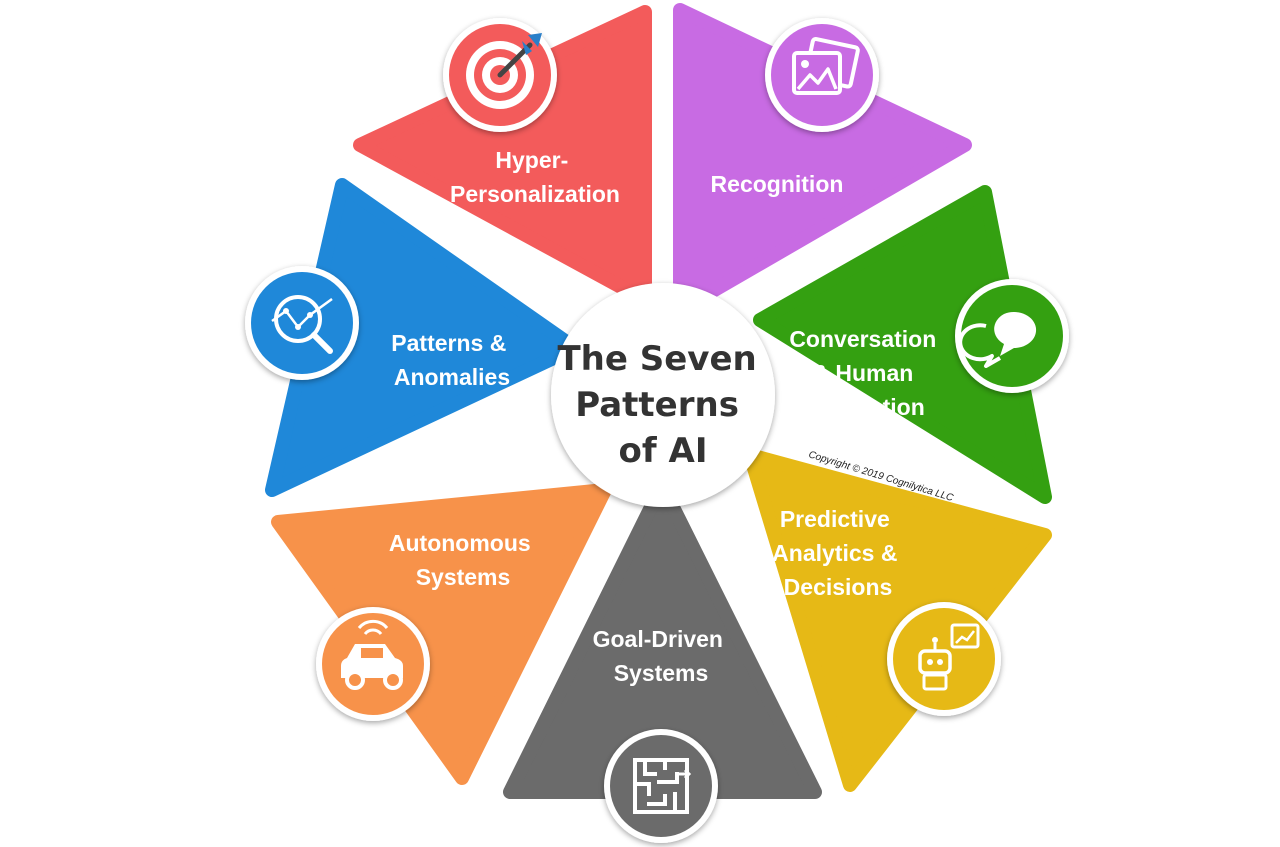  What do you see at coordinates (865, 373) in the screenshot?
I see `label-conversation: Conversation & Human Interaction` at bounding box center [865, 373].